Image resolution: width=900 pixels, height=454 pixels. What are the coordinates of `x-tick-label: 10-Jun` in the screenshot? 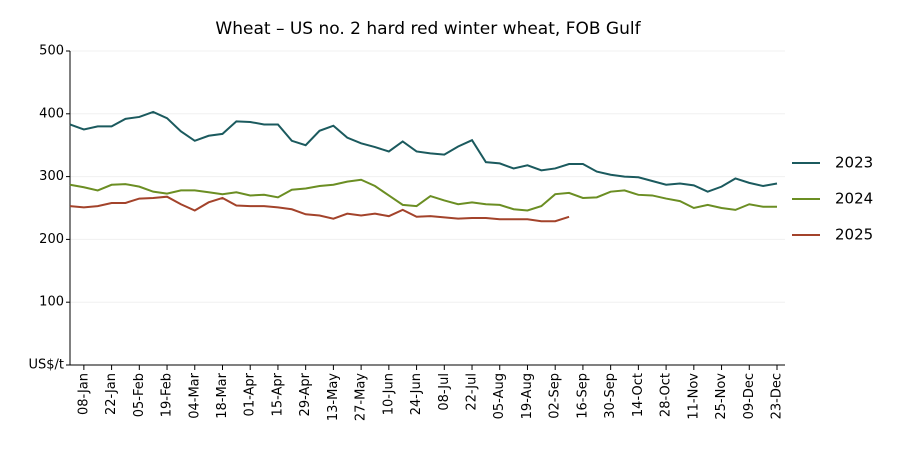 It's located at (388, 394).